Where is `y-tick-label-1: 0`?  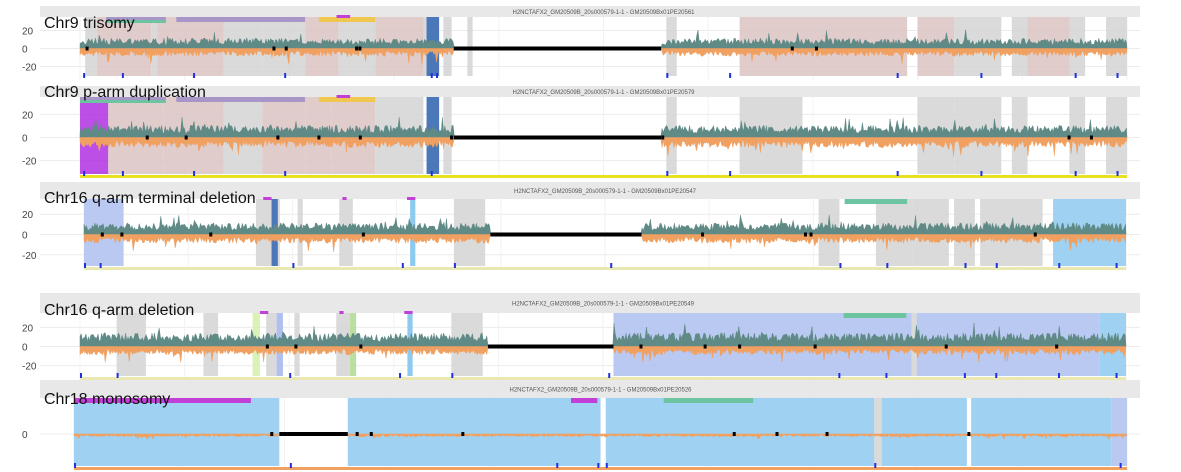
y-tick-label-1: 0 is located at coordinates (25, 435).